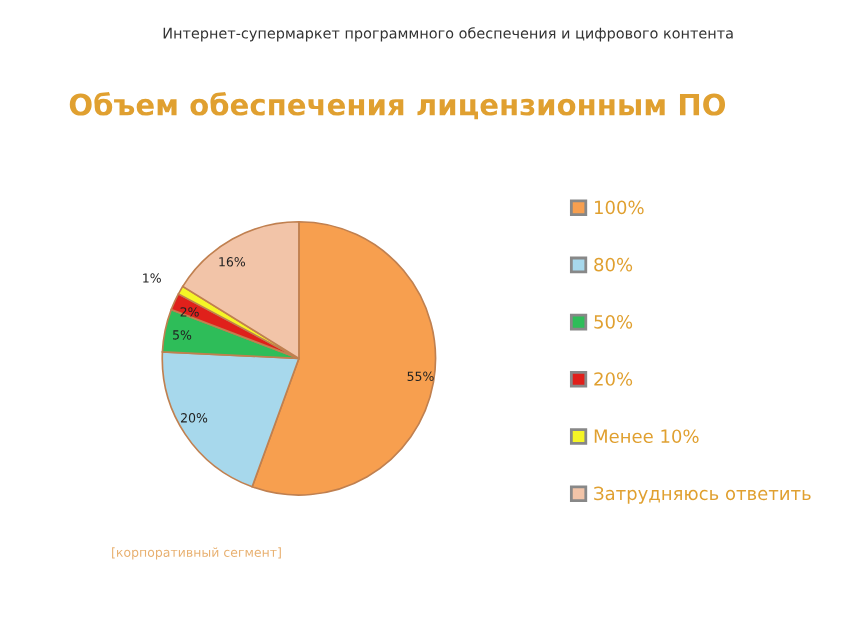  What do you see at coordinates (613, 379) in the screenshot?
I see `legend-label: 20%` at bounding box center [613, 379].